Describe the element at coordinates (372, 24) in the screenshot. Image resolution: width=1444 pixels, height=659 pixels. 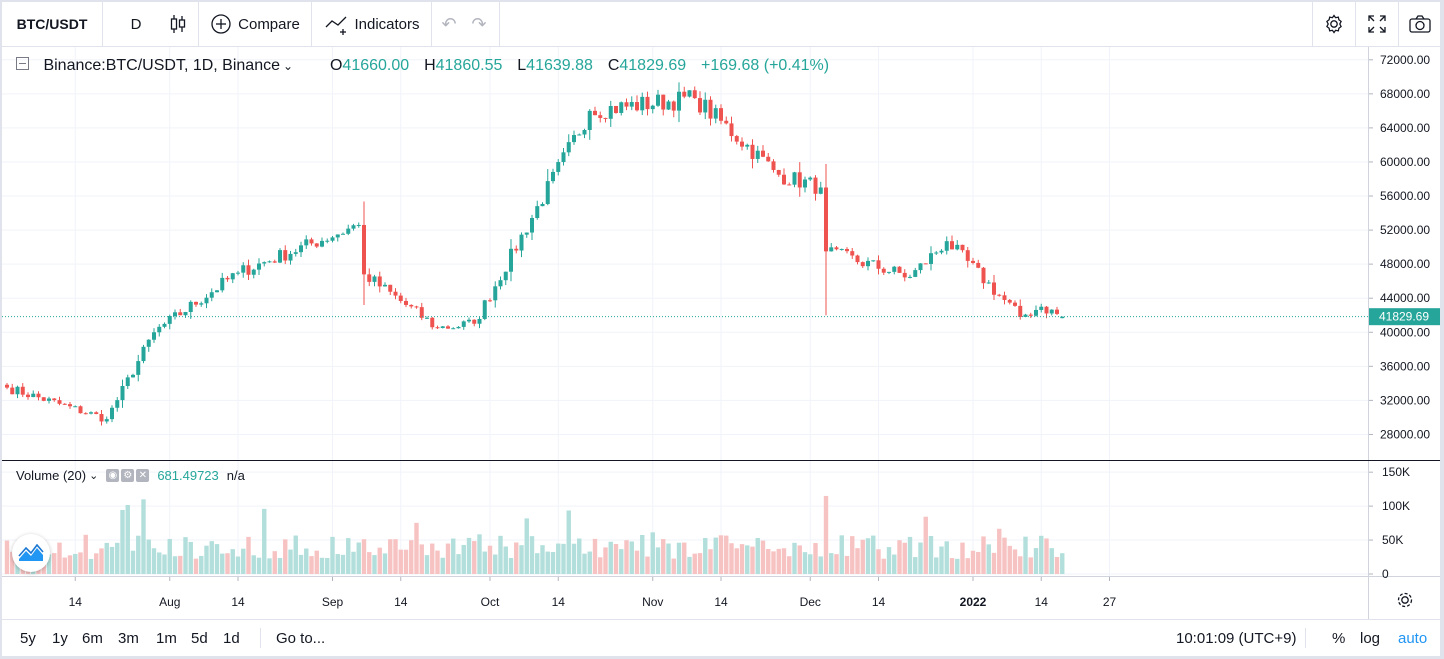
I see `indicators-button: Indicators` at that location.